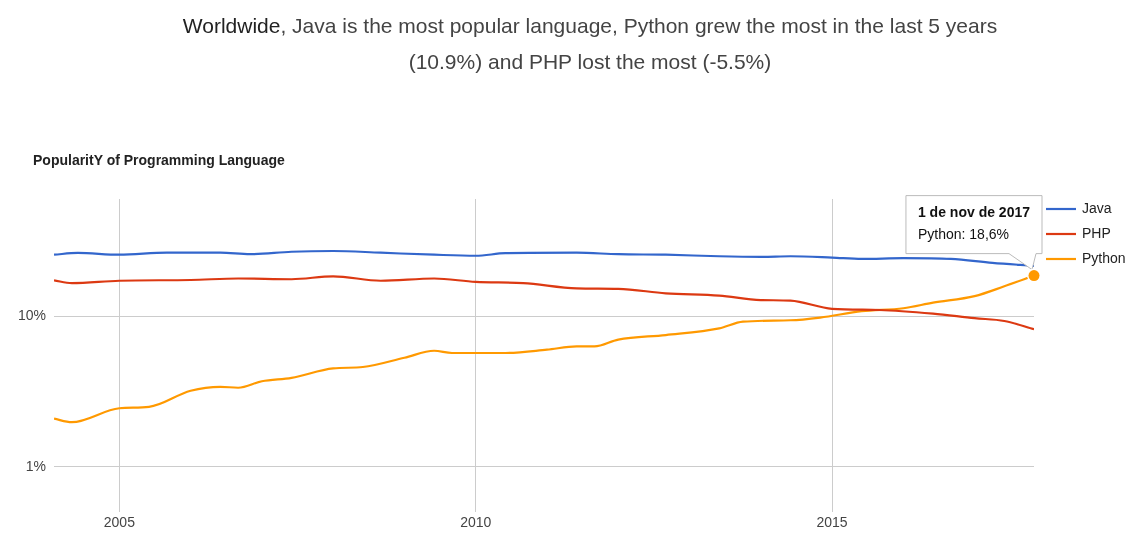 The height and width of the screenshot is (535, 1142). I want to click on x-tick-label: 2015, so click(832, 522).